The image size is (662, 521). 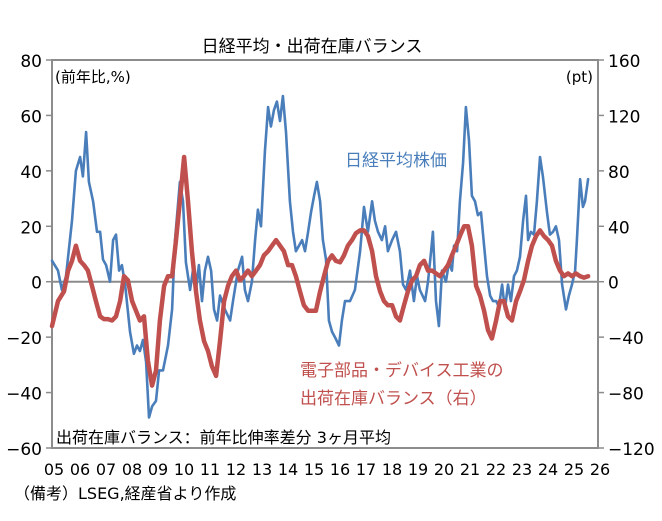 I want to click on right-axis-tick-label: −40, so click(x=626, y=339).